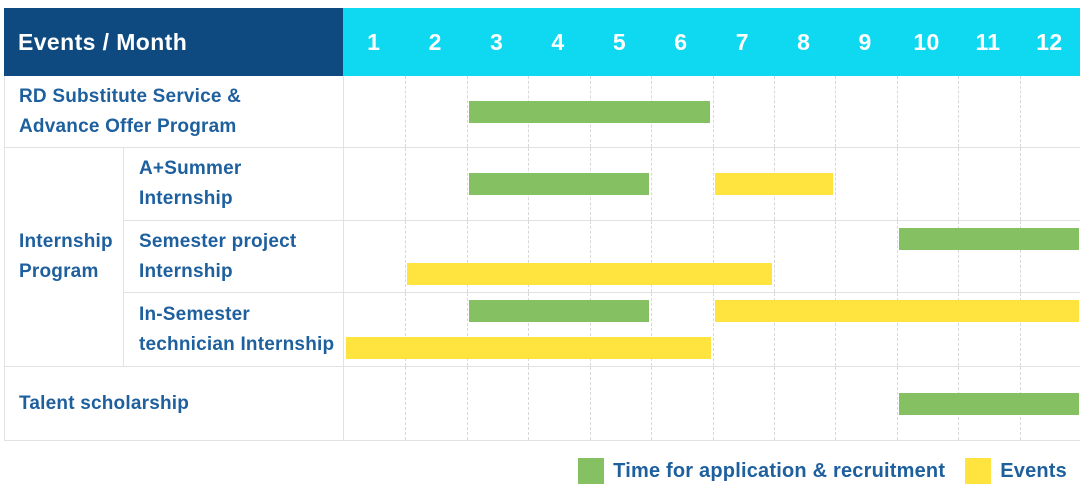 Image resolution: width=1080 pixels, height=494 pixels. What do you see at coordinates (64, 257) in the screenshot?
I see `group-label-internship-program: Internship Program` at bounding box center [64, 257].